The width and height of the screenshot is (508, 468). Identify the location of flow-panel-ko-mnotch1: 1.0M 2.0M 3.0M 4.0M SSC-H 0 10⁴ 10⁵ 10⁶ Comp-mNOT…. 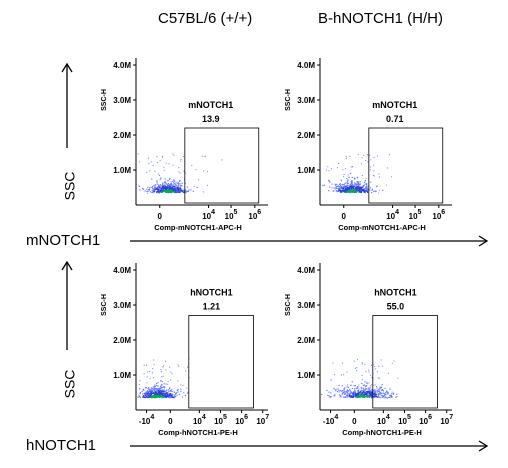
(373, 144).